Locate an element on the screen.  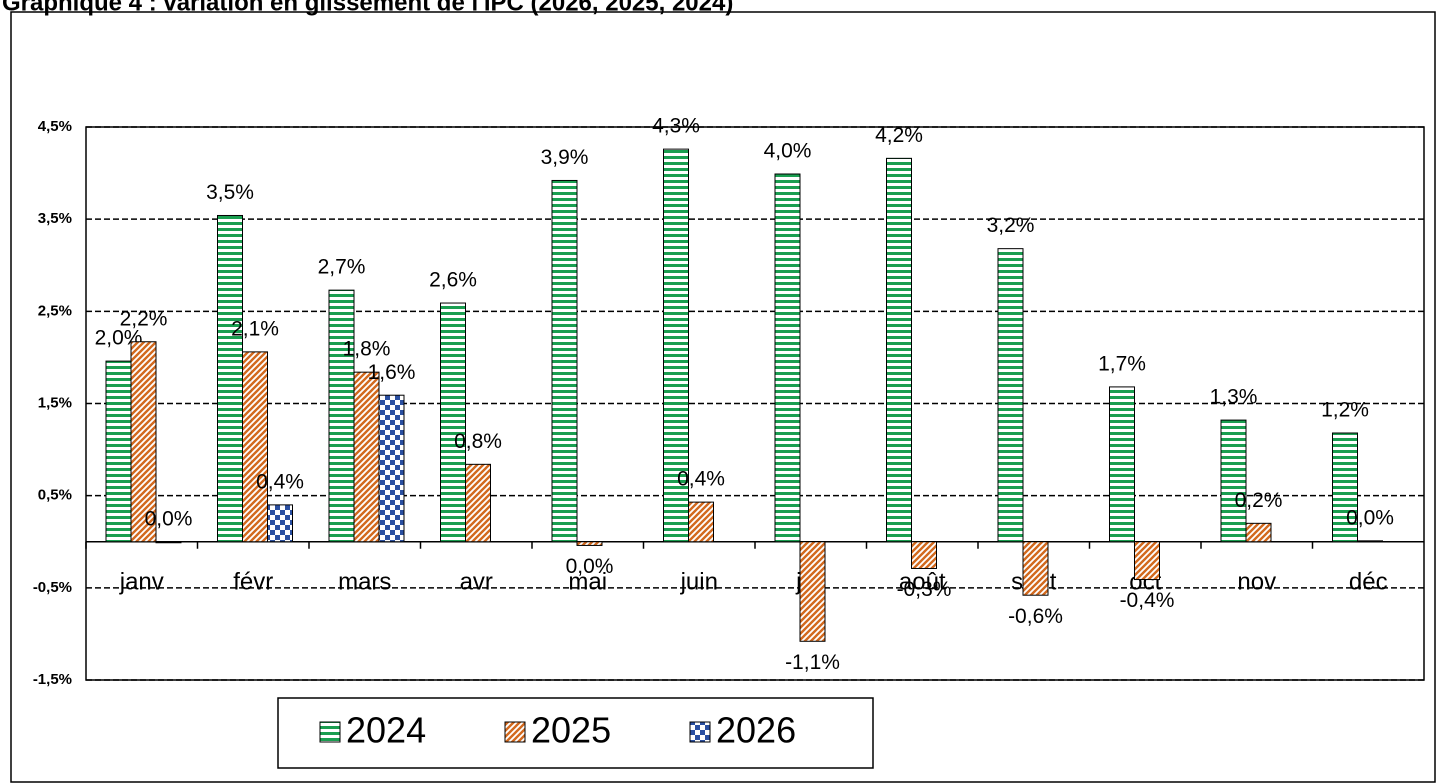
data-label: -0,4% is located at coordinates (1147, 600).